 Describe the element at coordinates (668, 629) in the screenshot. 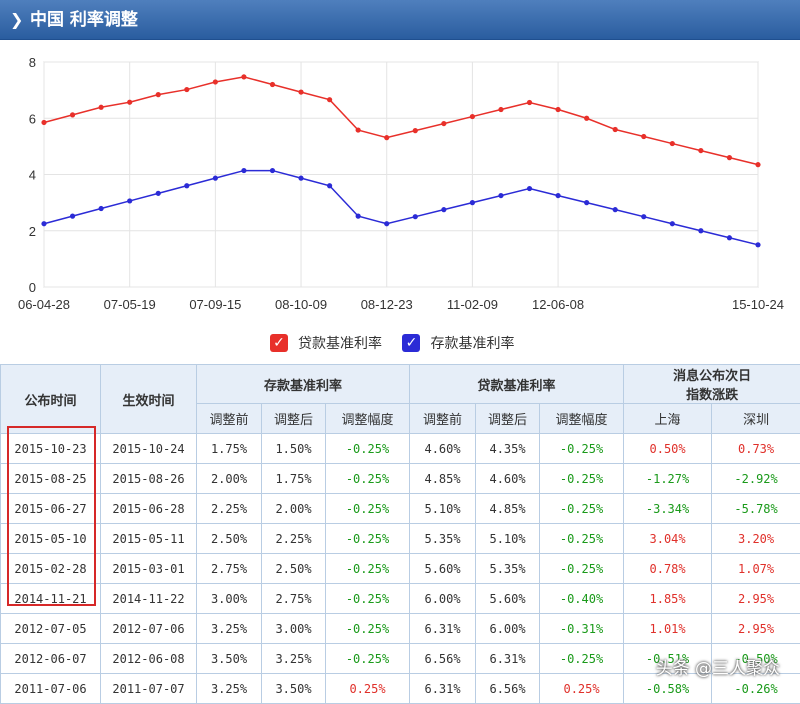

I see `table-cell: 1.01%` at that location.